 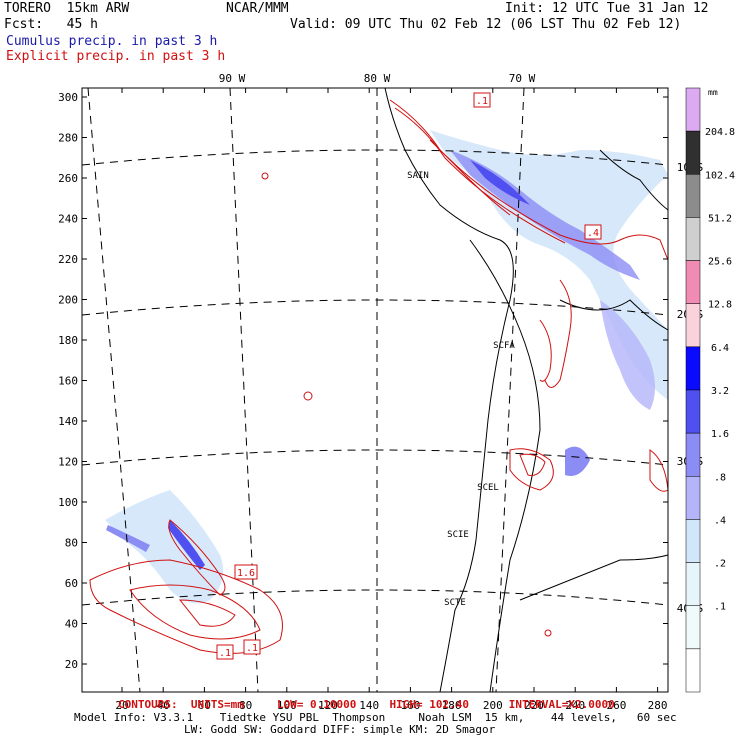 What do you see at coordinates (68, 300) in the screenshot?
I see `y-tick-label: 200` at bounding box center [68, 300].